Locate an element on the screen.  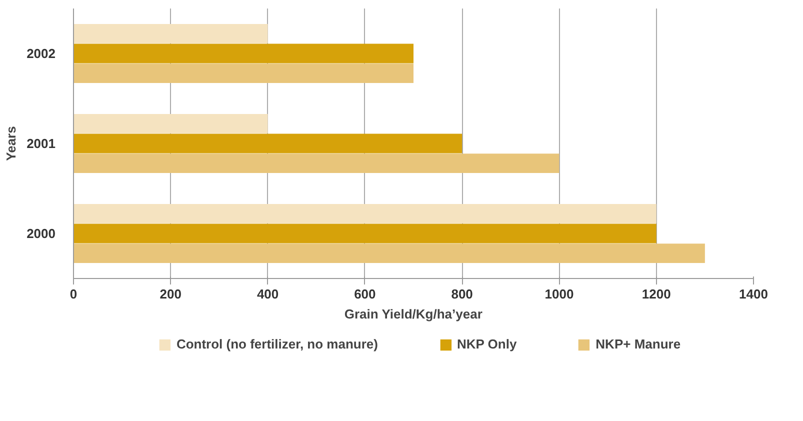
x-axis-title: Grain Yield/Kg/ha’year is located at coordinates (413, 314).